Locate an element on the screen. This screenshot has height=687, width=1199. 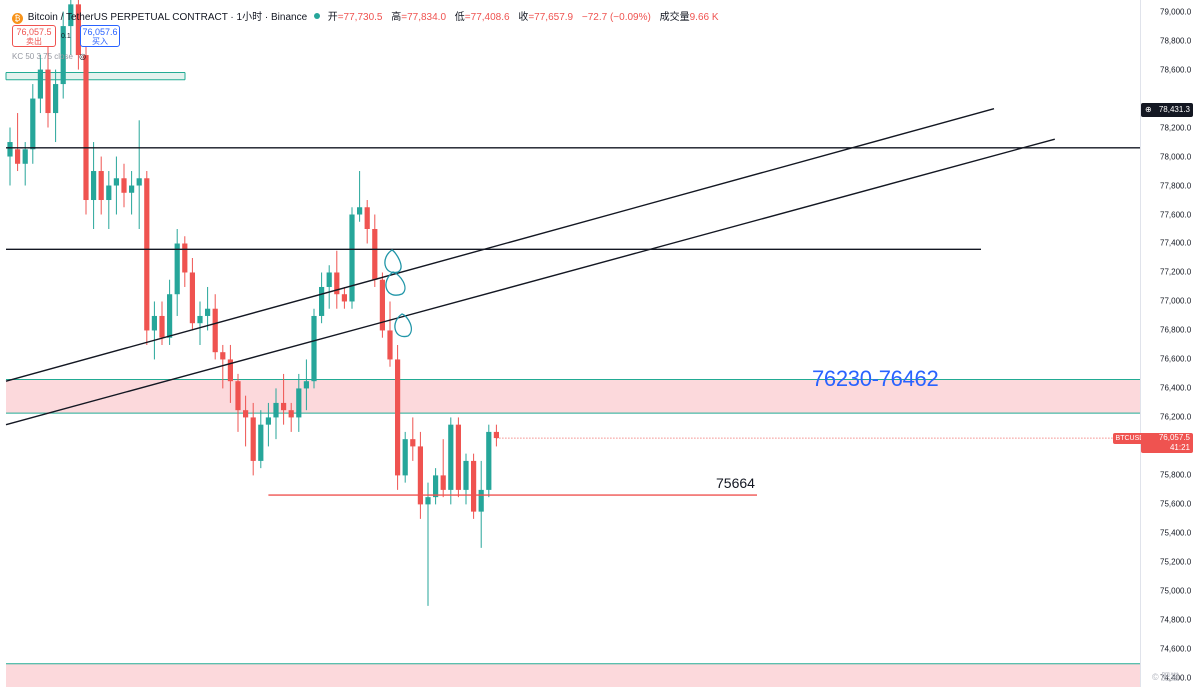
crosshair-icon: ⊕ is located at coordinates (1148, 109).